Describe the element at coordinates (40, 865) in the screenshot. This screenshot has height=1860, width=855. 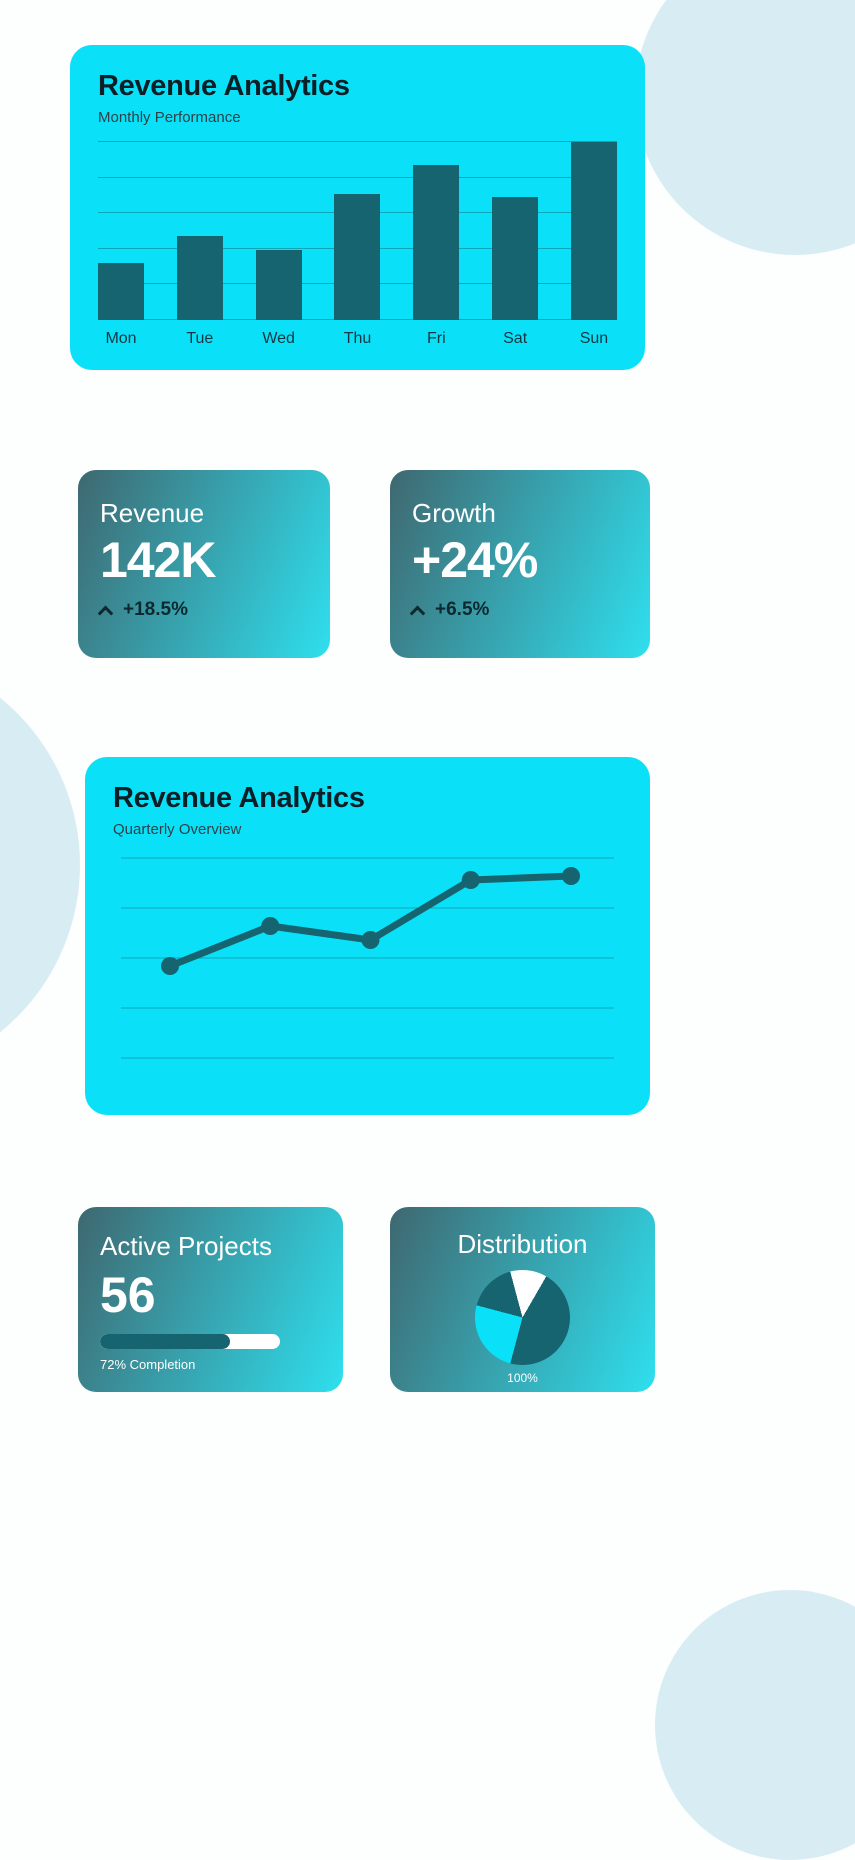
I see `decorative-circle-left` at that location.